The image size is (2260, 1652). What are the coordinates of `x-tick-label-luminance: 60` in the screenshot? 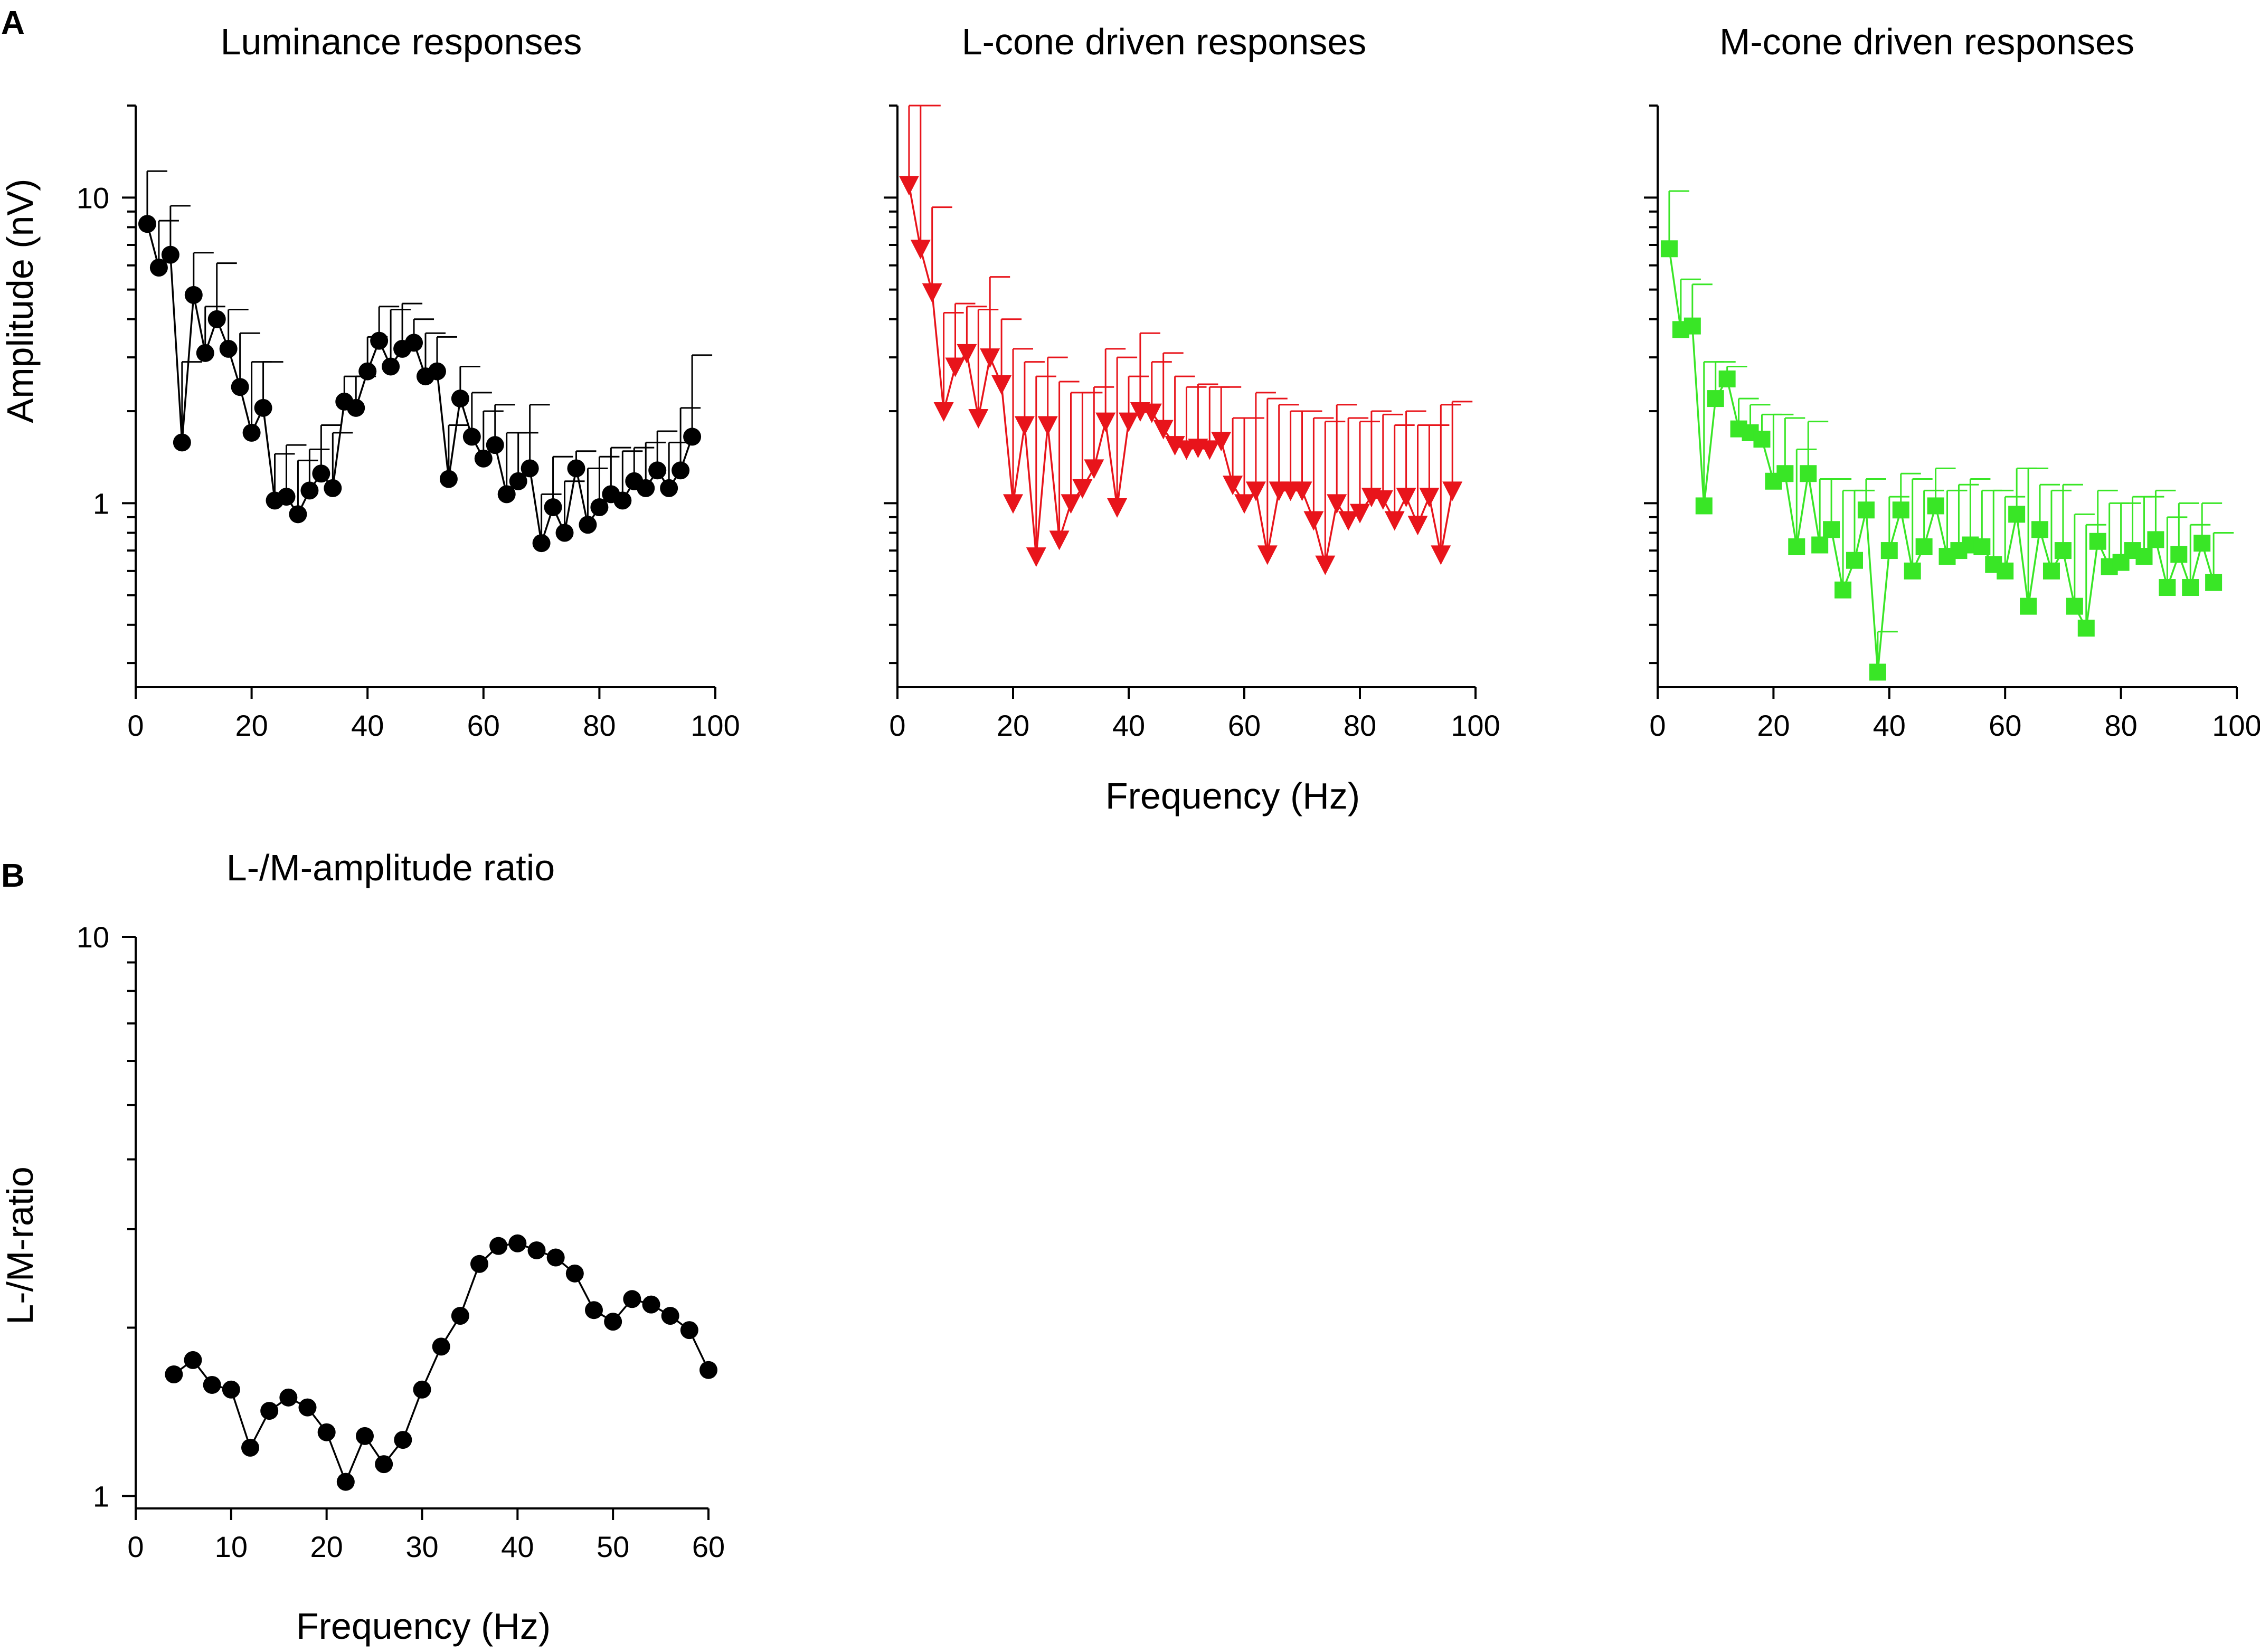 It's located at (484, 725).